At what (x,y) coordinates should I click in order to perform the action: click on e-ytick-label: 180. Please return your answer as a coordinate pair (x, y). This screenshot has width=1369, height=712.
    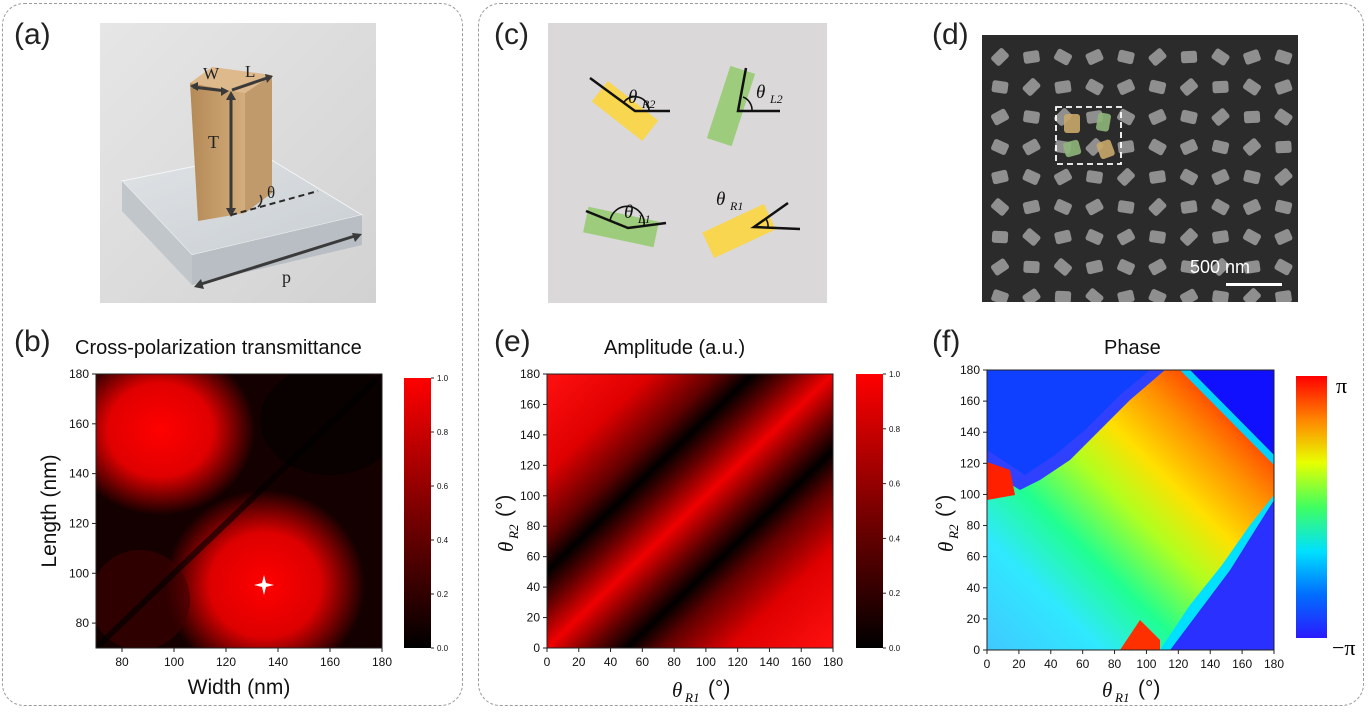
    Looking at the image, I should click on (530, 374).